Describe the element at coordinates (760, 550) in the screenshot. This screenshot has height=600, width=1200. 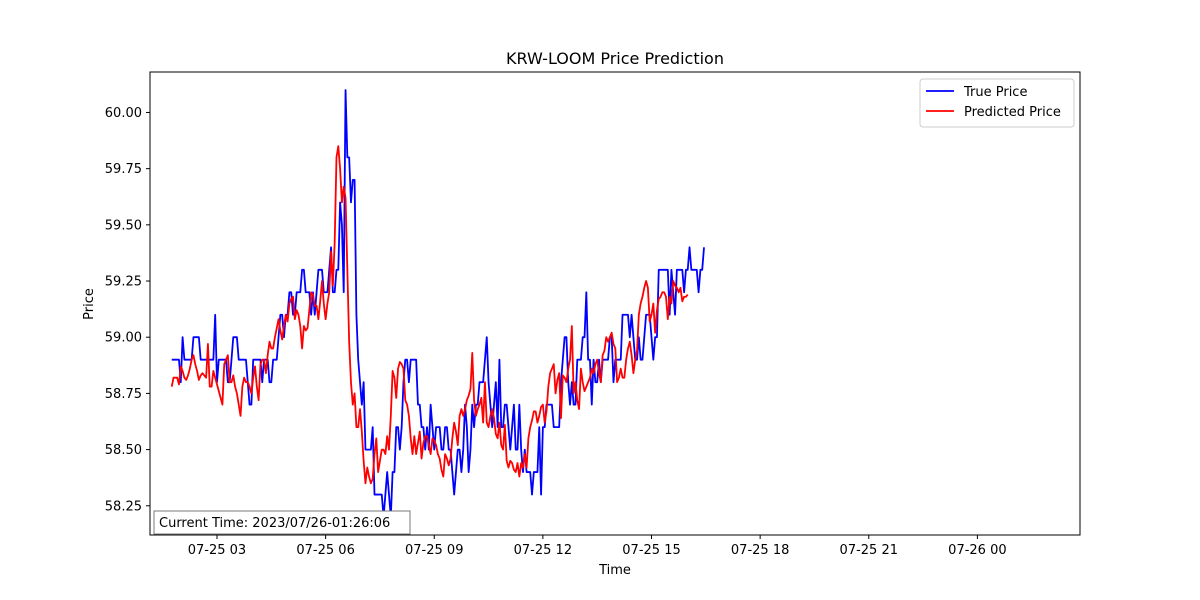
I see `x-tick-label: 07-25 18` at that location.